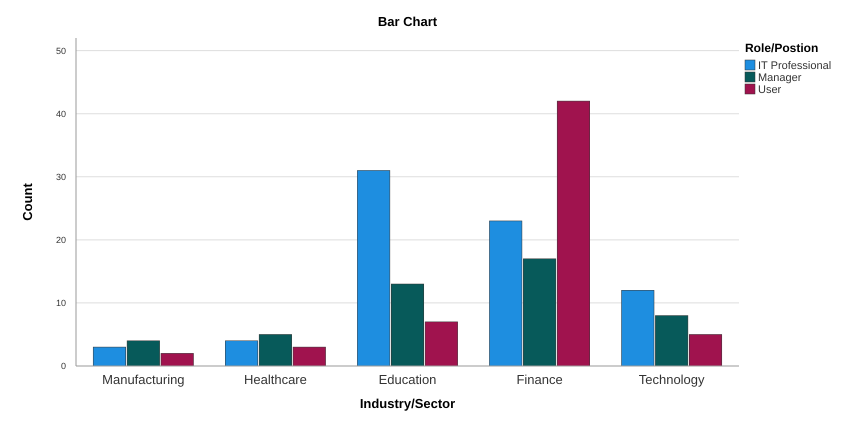  I want to click on x-axis-title: Industry/Sector, so click(408, 403).